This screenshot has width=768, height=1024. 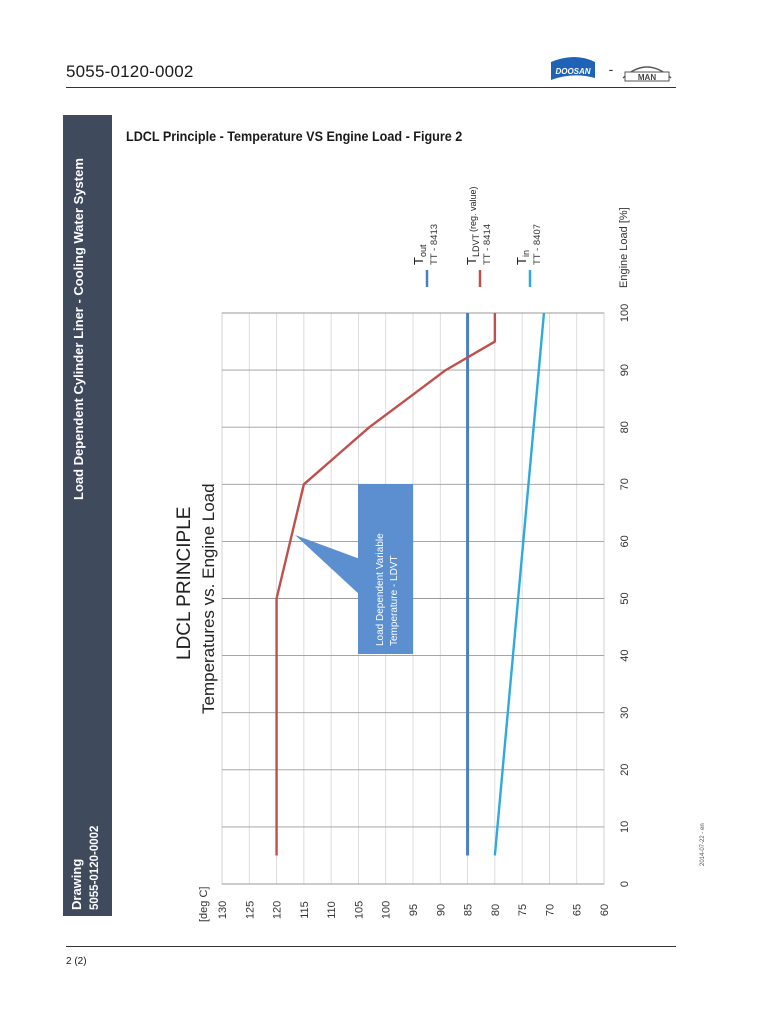 I want to click on y-tick-label: 115, so click(x=305, y=910).